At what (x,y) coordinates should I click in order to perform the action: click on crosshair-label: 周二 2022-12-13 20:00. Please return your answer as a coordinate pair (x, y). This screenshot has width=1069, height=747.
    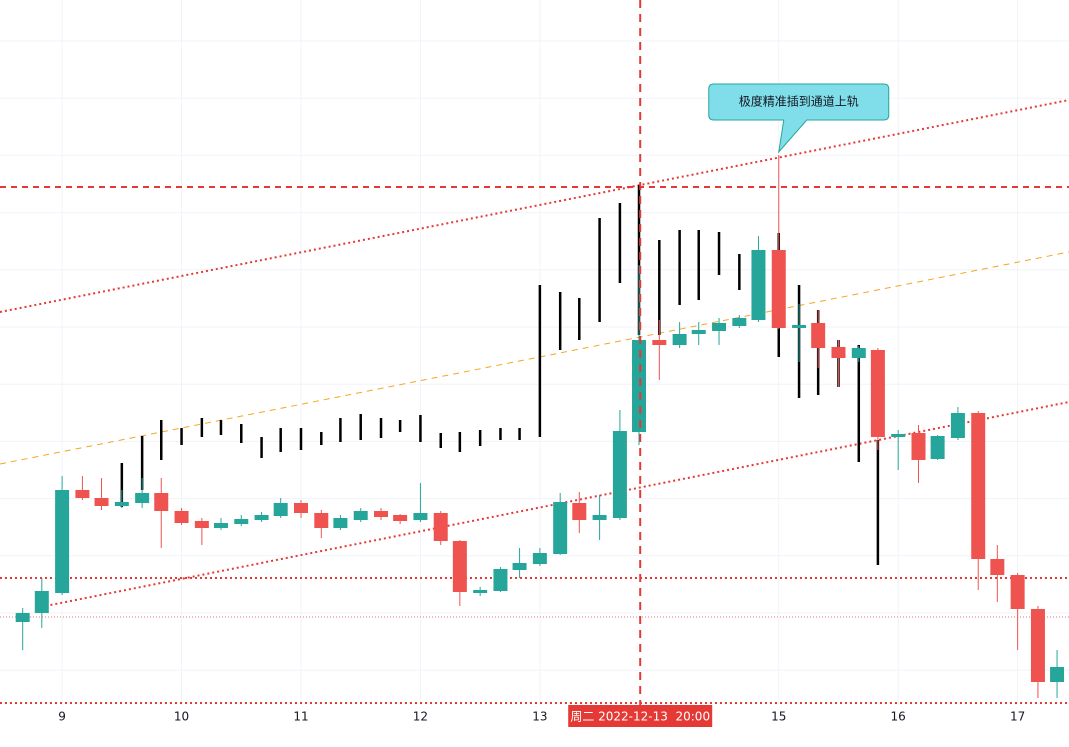
    Looking at the image, I should click on (640, 717).